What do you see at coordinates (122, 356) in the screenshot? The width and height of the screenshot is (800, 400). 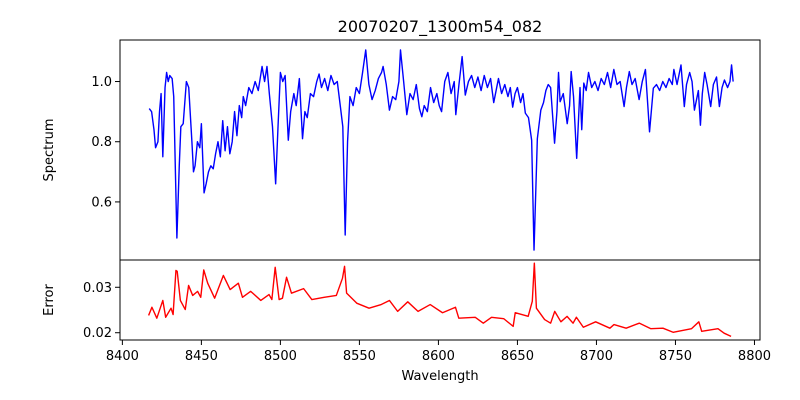 I see `x-tick-label: 8400` at bounding box center [122, 356].